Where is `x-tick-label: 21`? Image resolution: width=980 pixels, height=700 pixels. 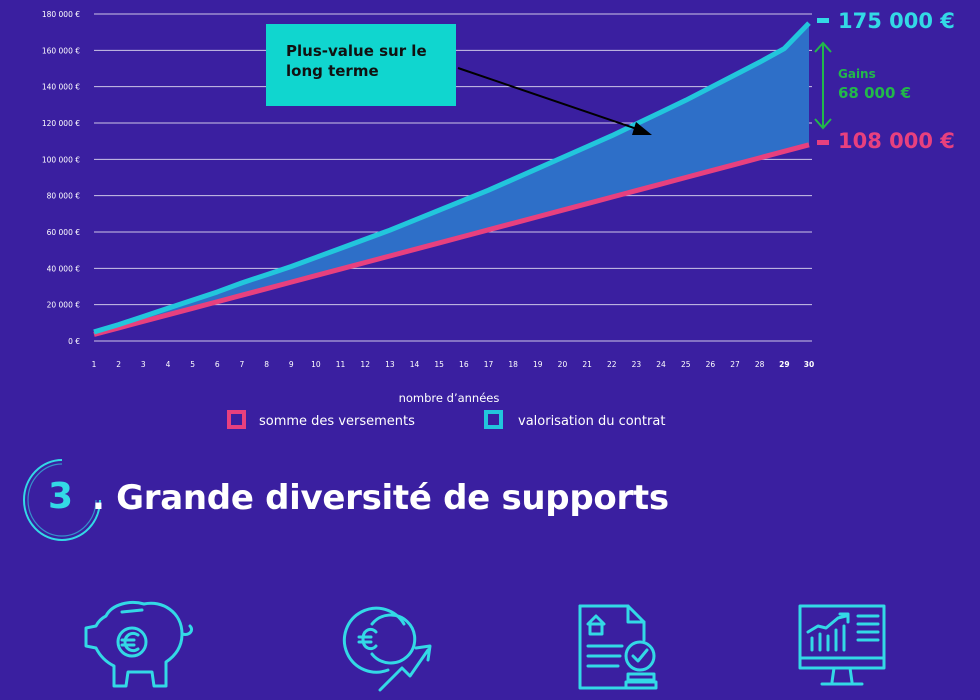 x-tick-label: 21 is located at coordinates (587, 364).